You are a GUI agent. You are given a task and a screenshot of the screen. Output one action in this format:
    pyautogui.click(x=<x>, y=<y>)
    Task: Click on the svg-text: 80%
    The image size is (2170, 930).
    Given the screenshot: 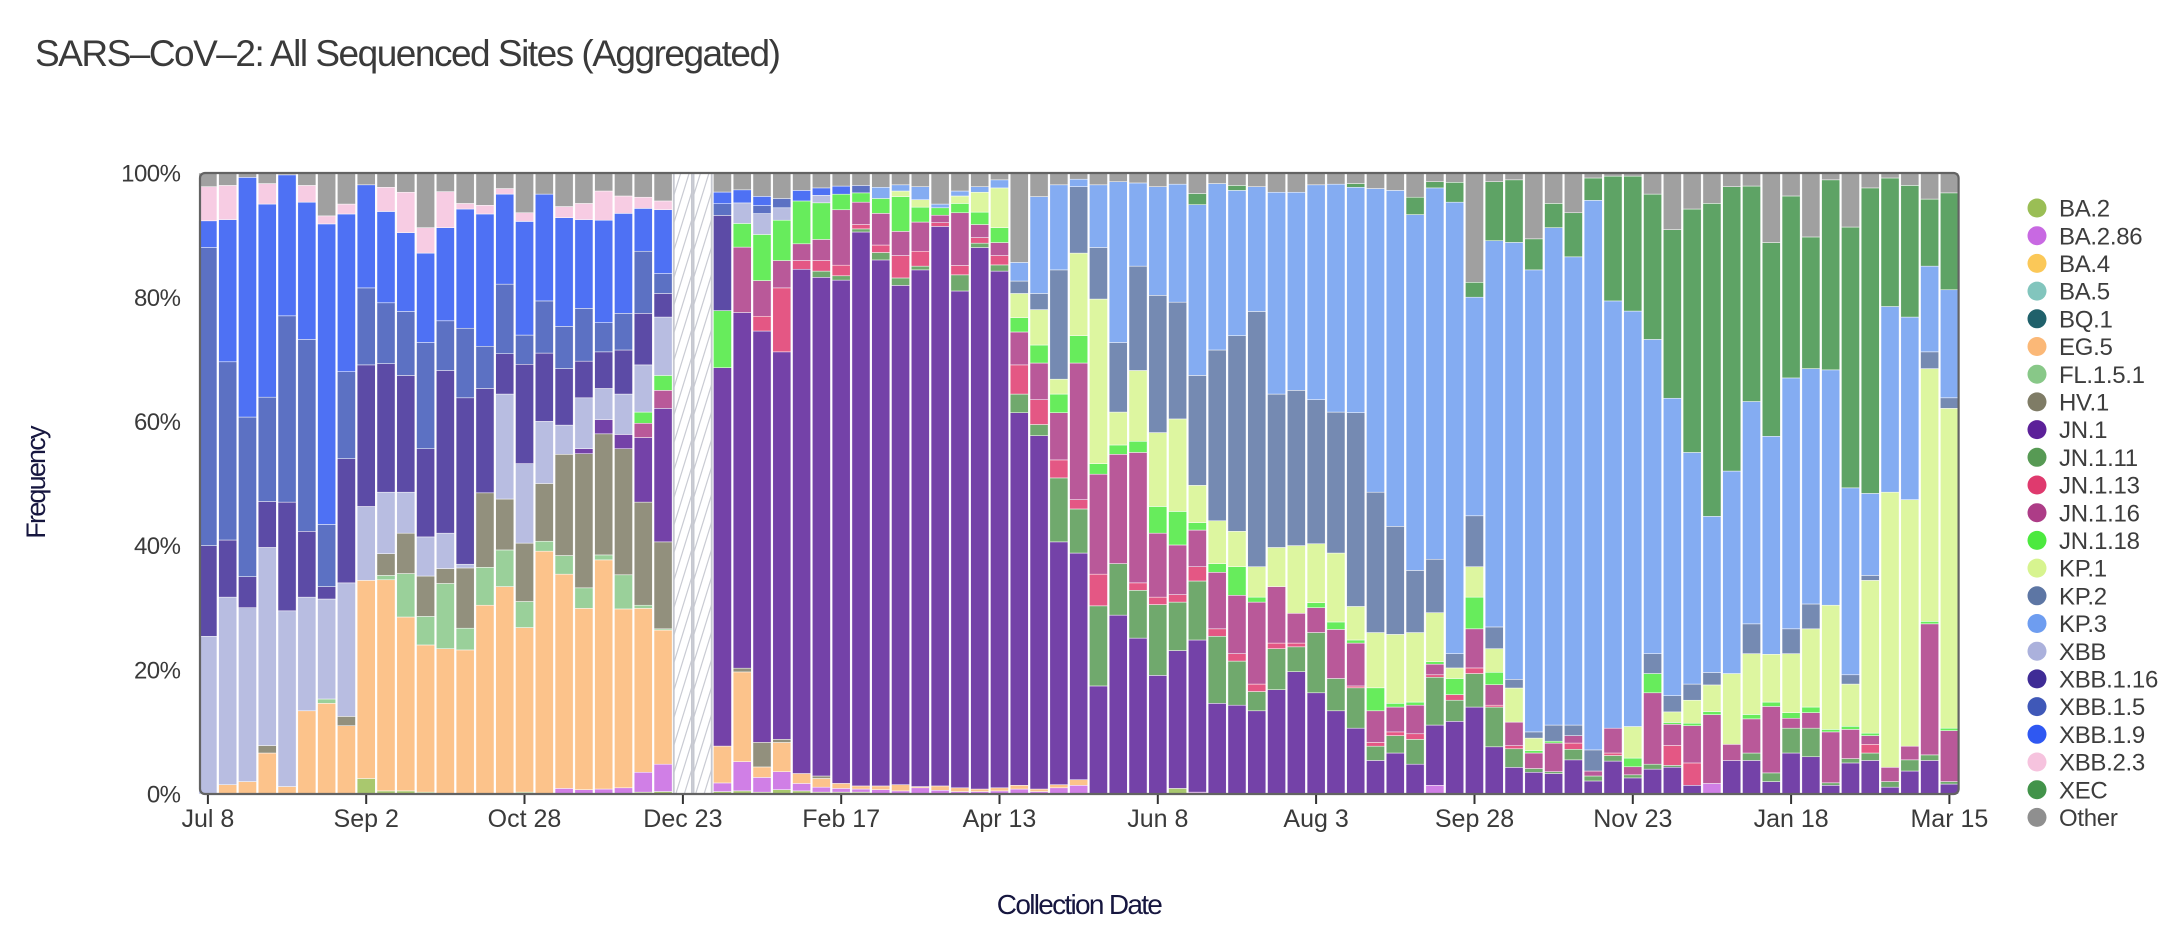 What is the action you would take?
    pyautogui.click(x=157, y=298)
    